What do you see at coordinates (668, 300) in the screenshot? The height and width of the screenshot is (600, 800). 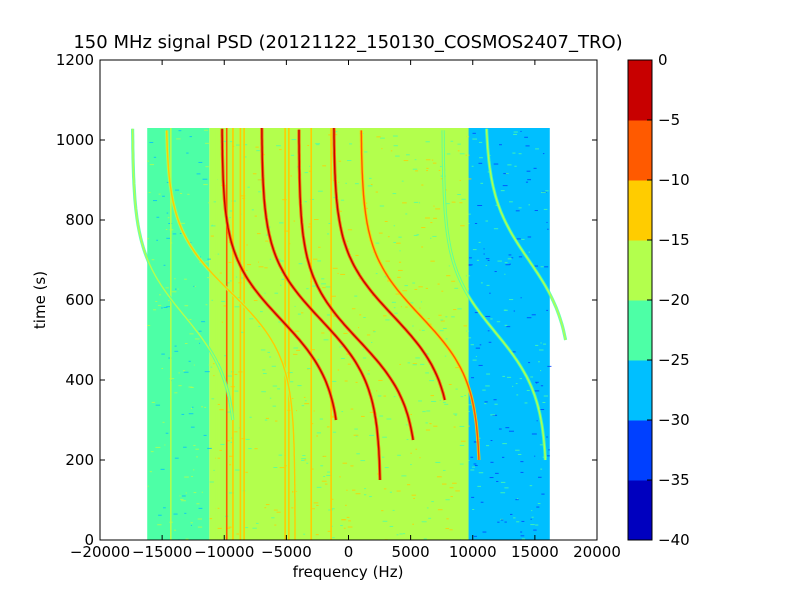 I see `colorbar-axis: −40 −35 −30 −25 −20 −15 −10 −5 0` at bounding box center [668, 300].